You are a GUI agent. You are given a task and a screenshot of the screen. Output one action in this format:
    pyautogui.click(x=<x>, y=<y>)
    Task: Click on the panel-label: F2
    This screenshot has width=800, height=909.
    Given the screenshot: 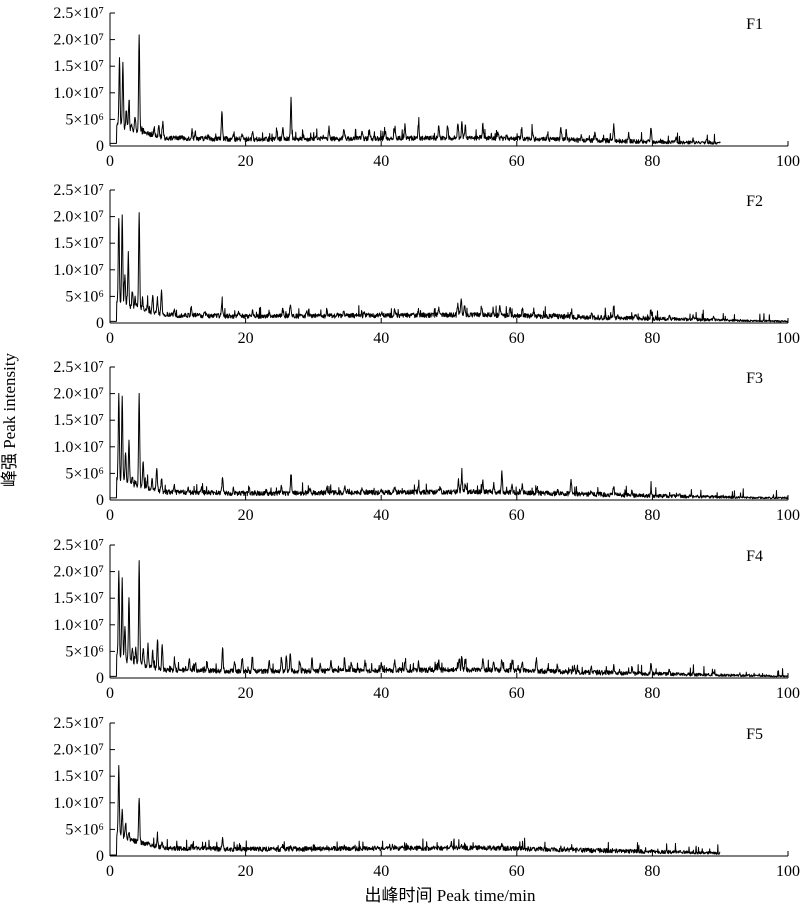 What is the action you would take?
    pyautogui.click(x=754, y=201)
    